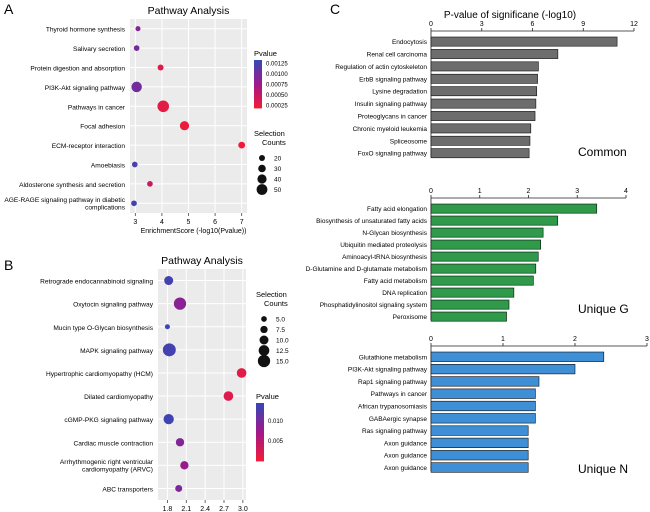  Describe the element at coordinates (278, 190) in the screenshot. I see `size-legend-label: 50` at that location.